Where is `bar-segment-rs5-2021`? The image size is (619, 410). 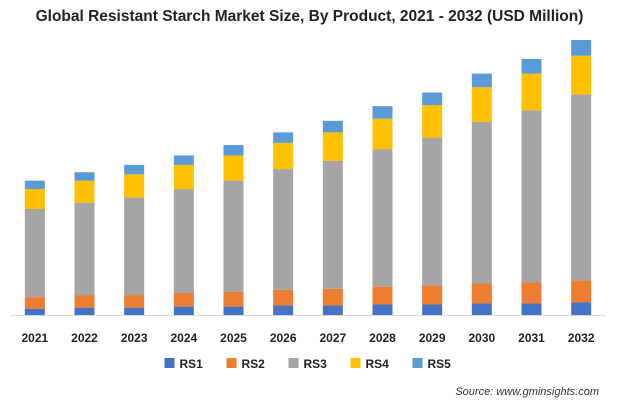
bar-segment-rs5-2021 is located at coordinates (34, 185).